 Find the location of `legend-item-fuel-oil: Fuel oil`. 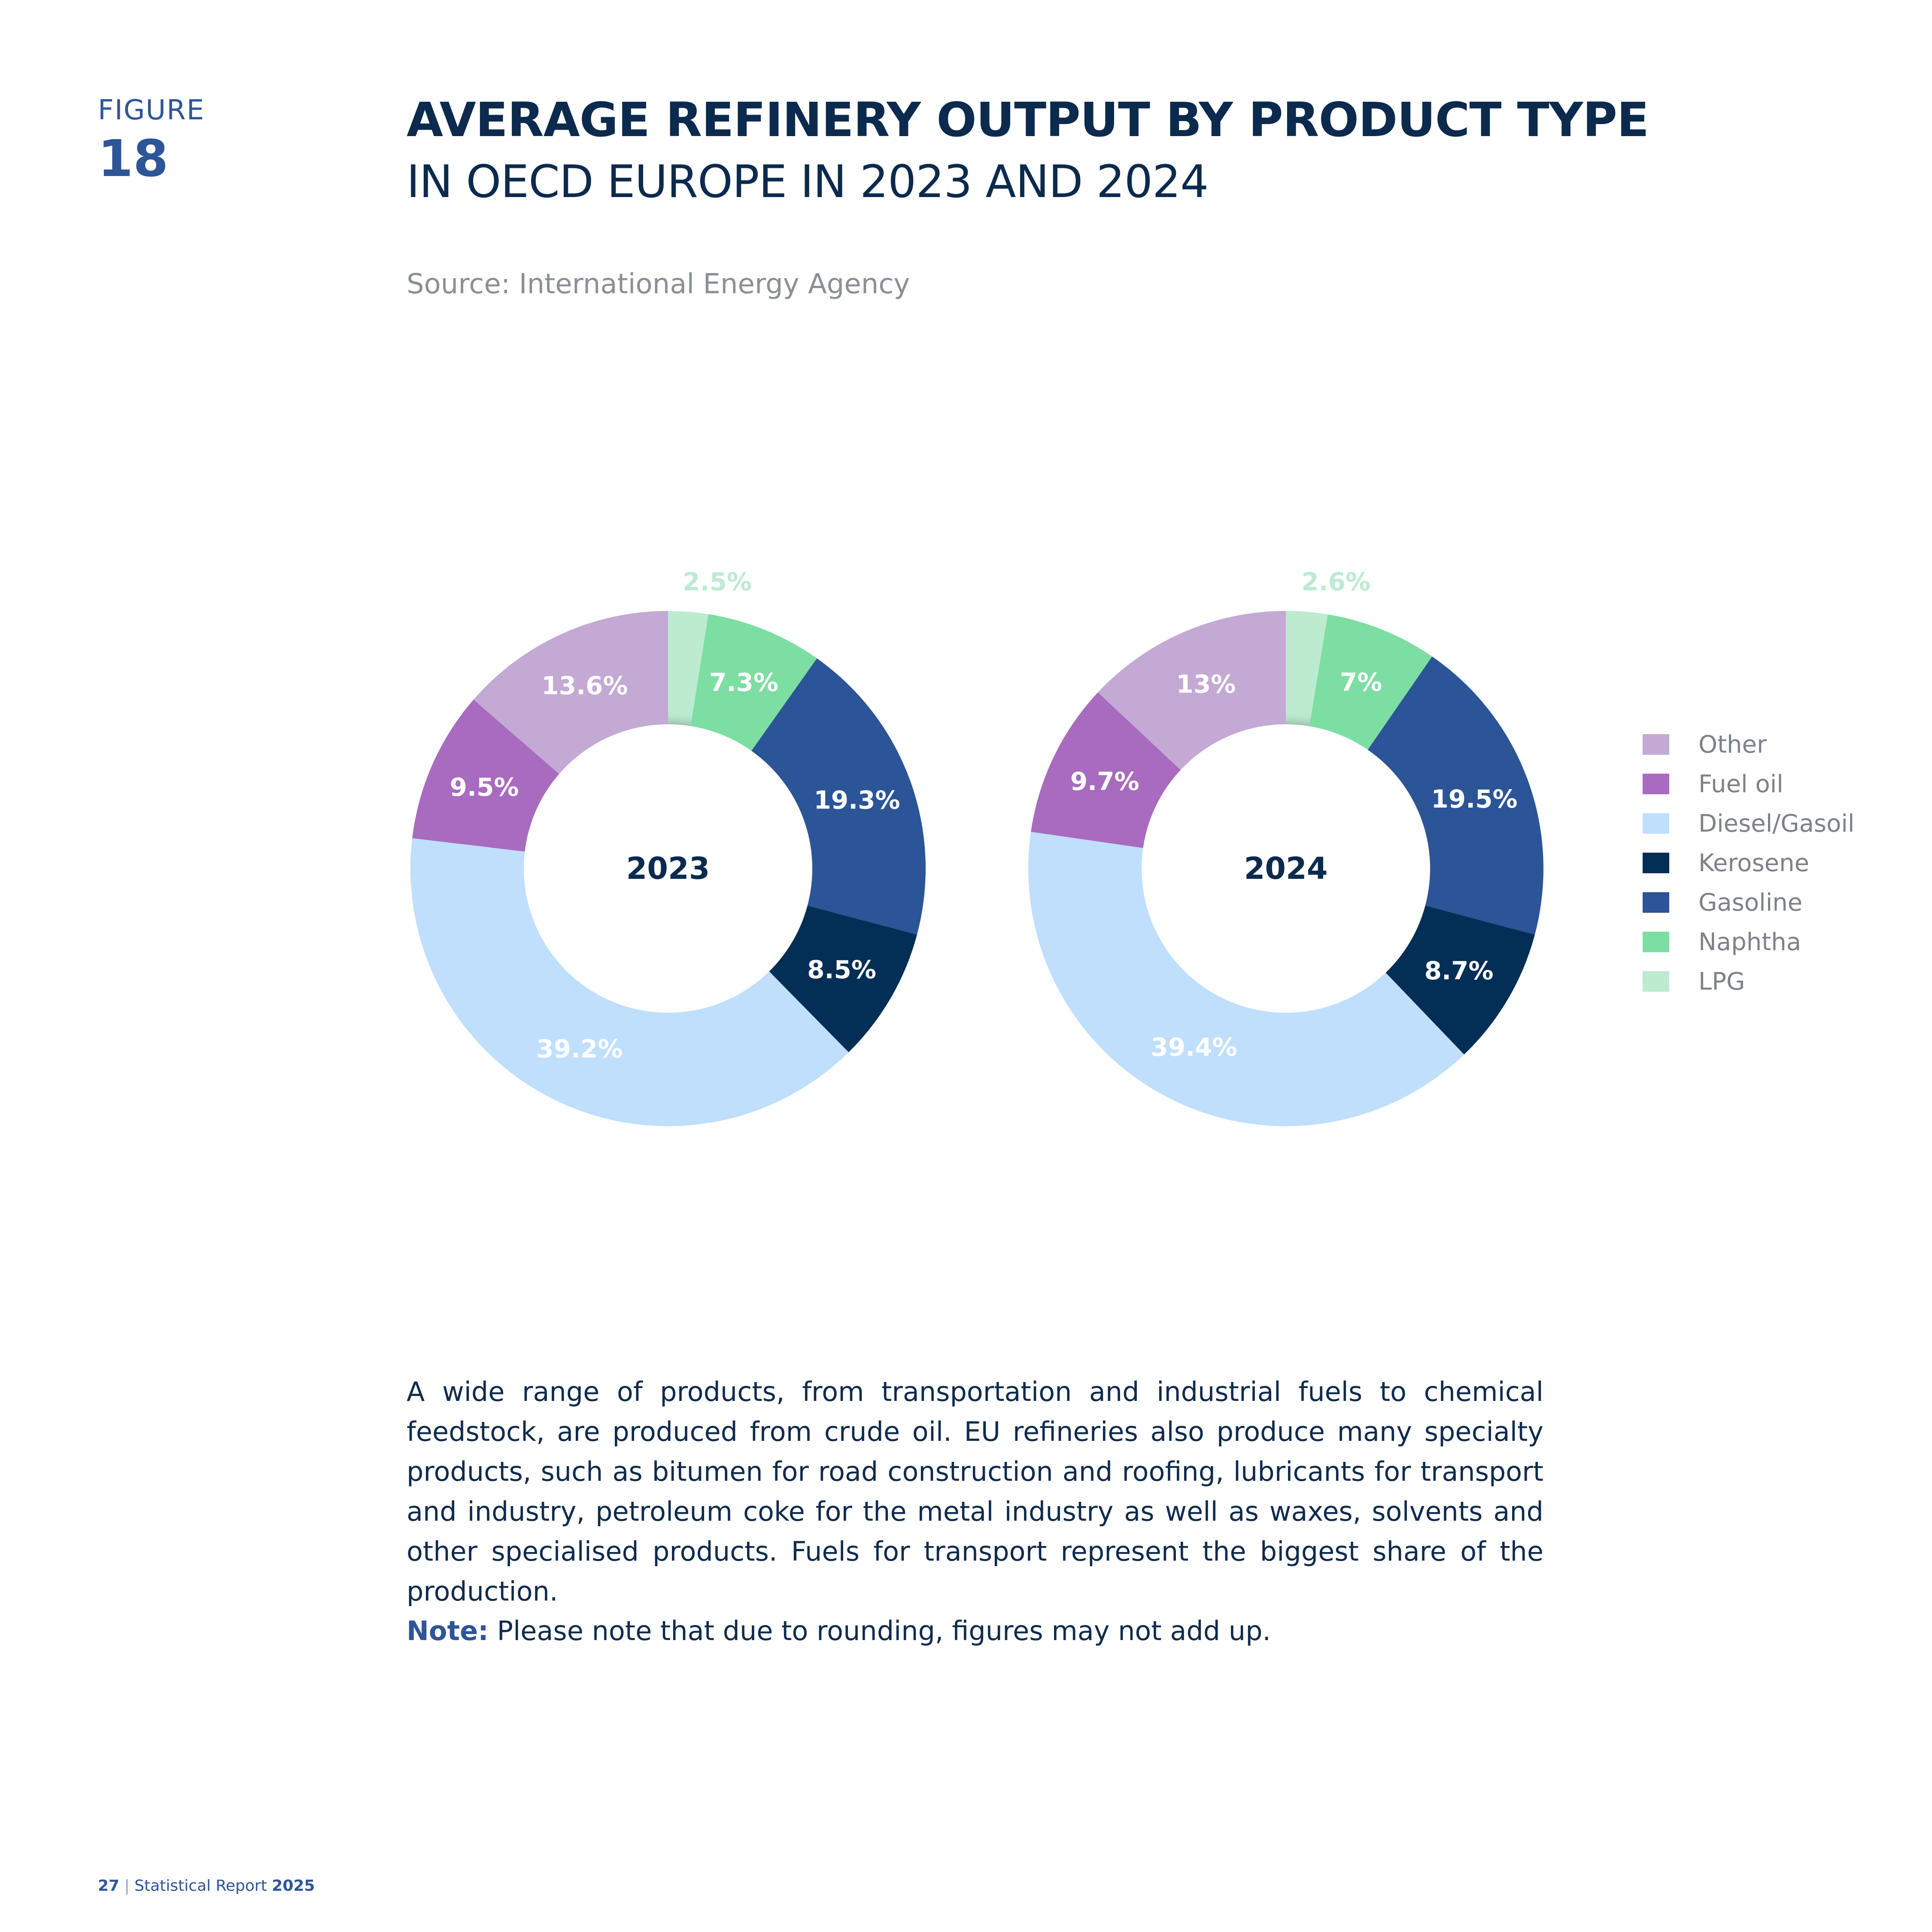

legend-item-fuel-oil: Fuel oil is located at coordinates (1748, 784).